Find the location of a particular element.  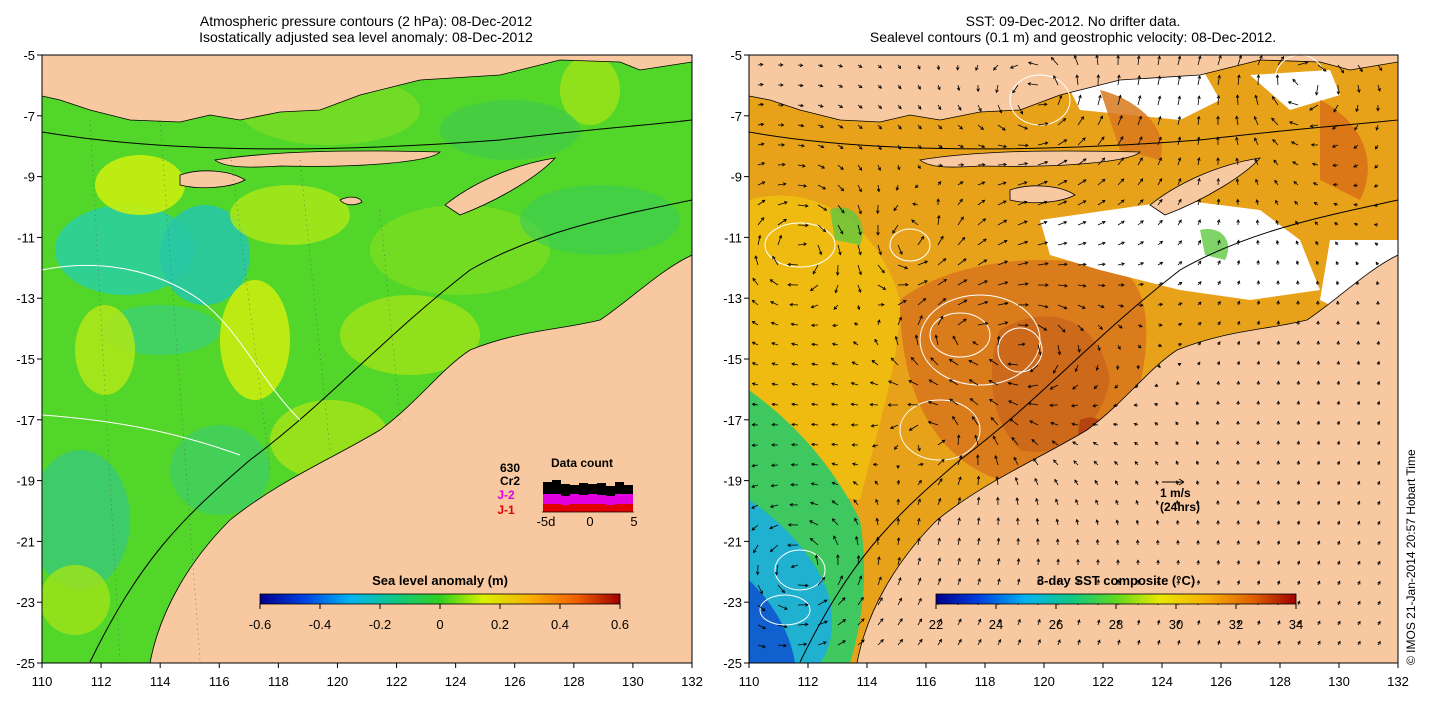

left-lat-tick-label: -17 is located at coordinates (25, 420).